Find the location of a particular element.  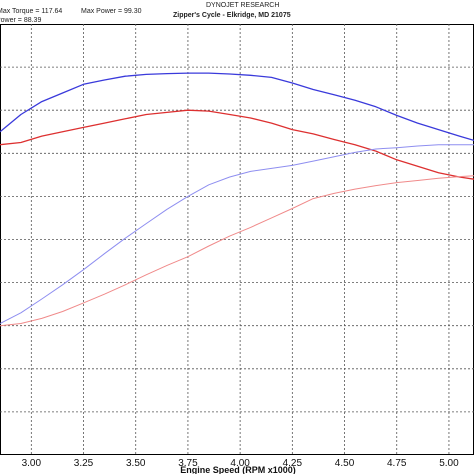

x-axis-label: Engine Speed (RPM x1000) is located at coordinates (238, 469).